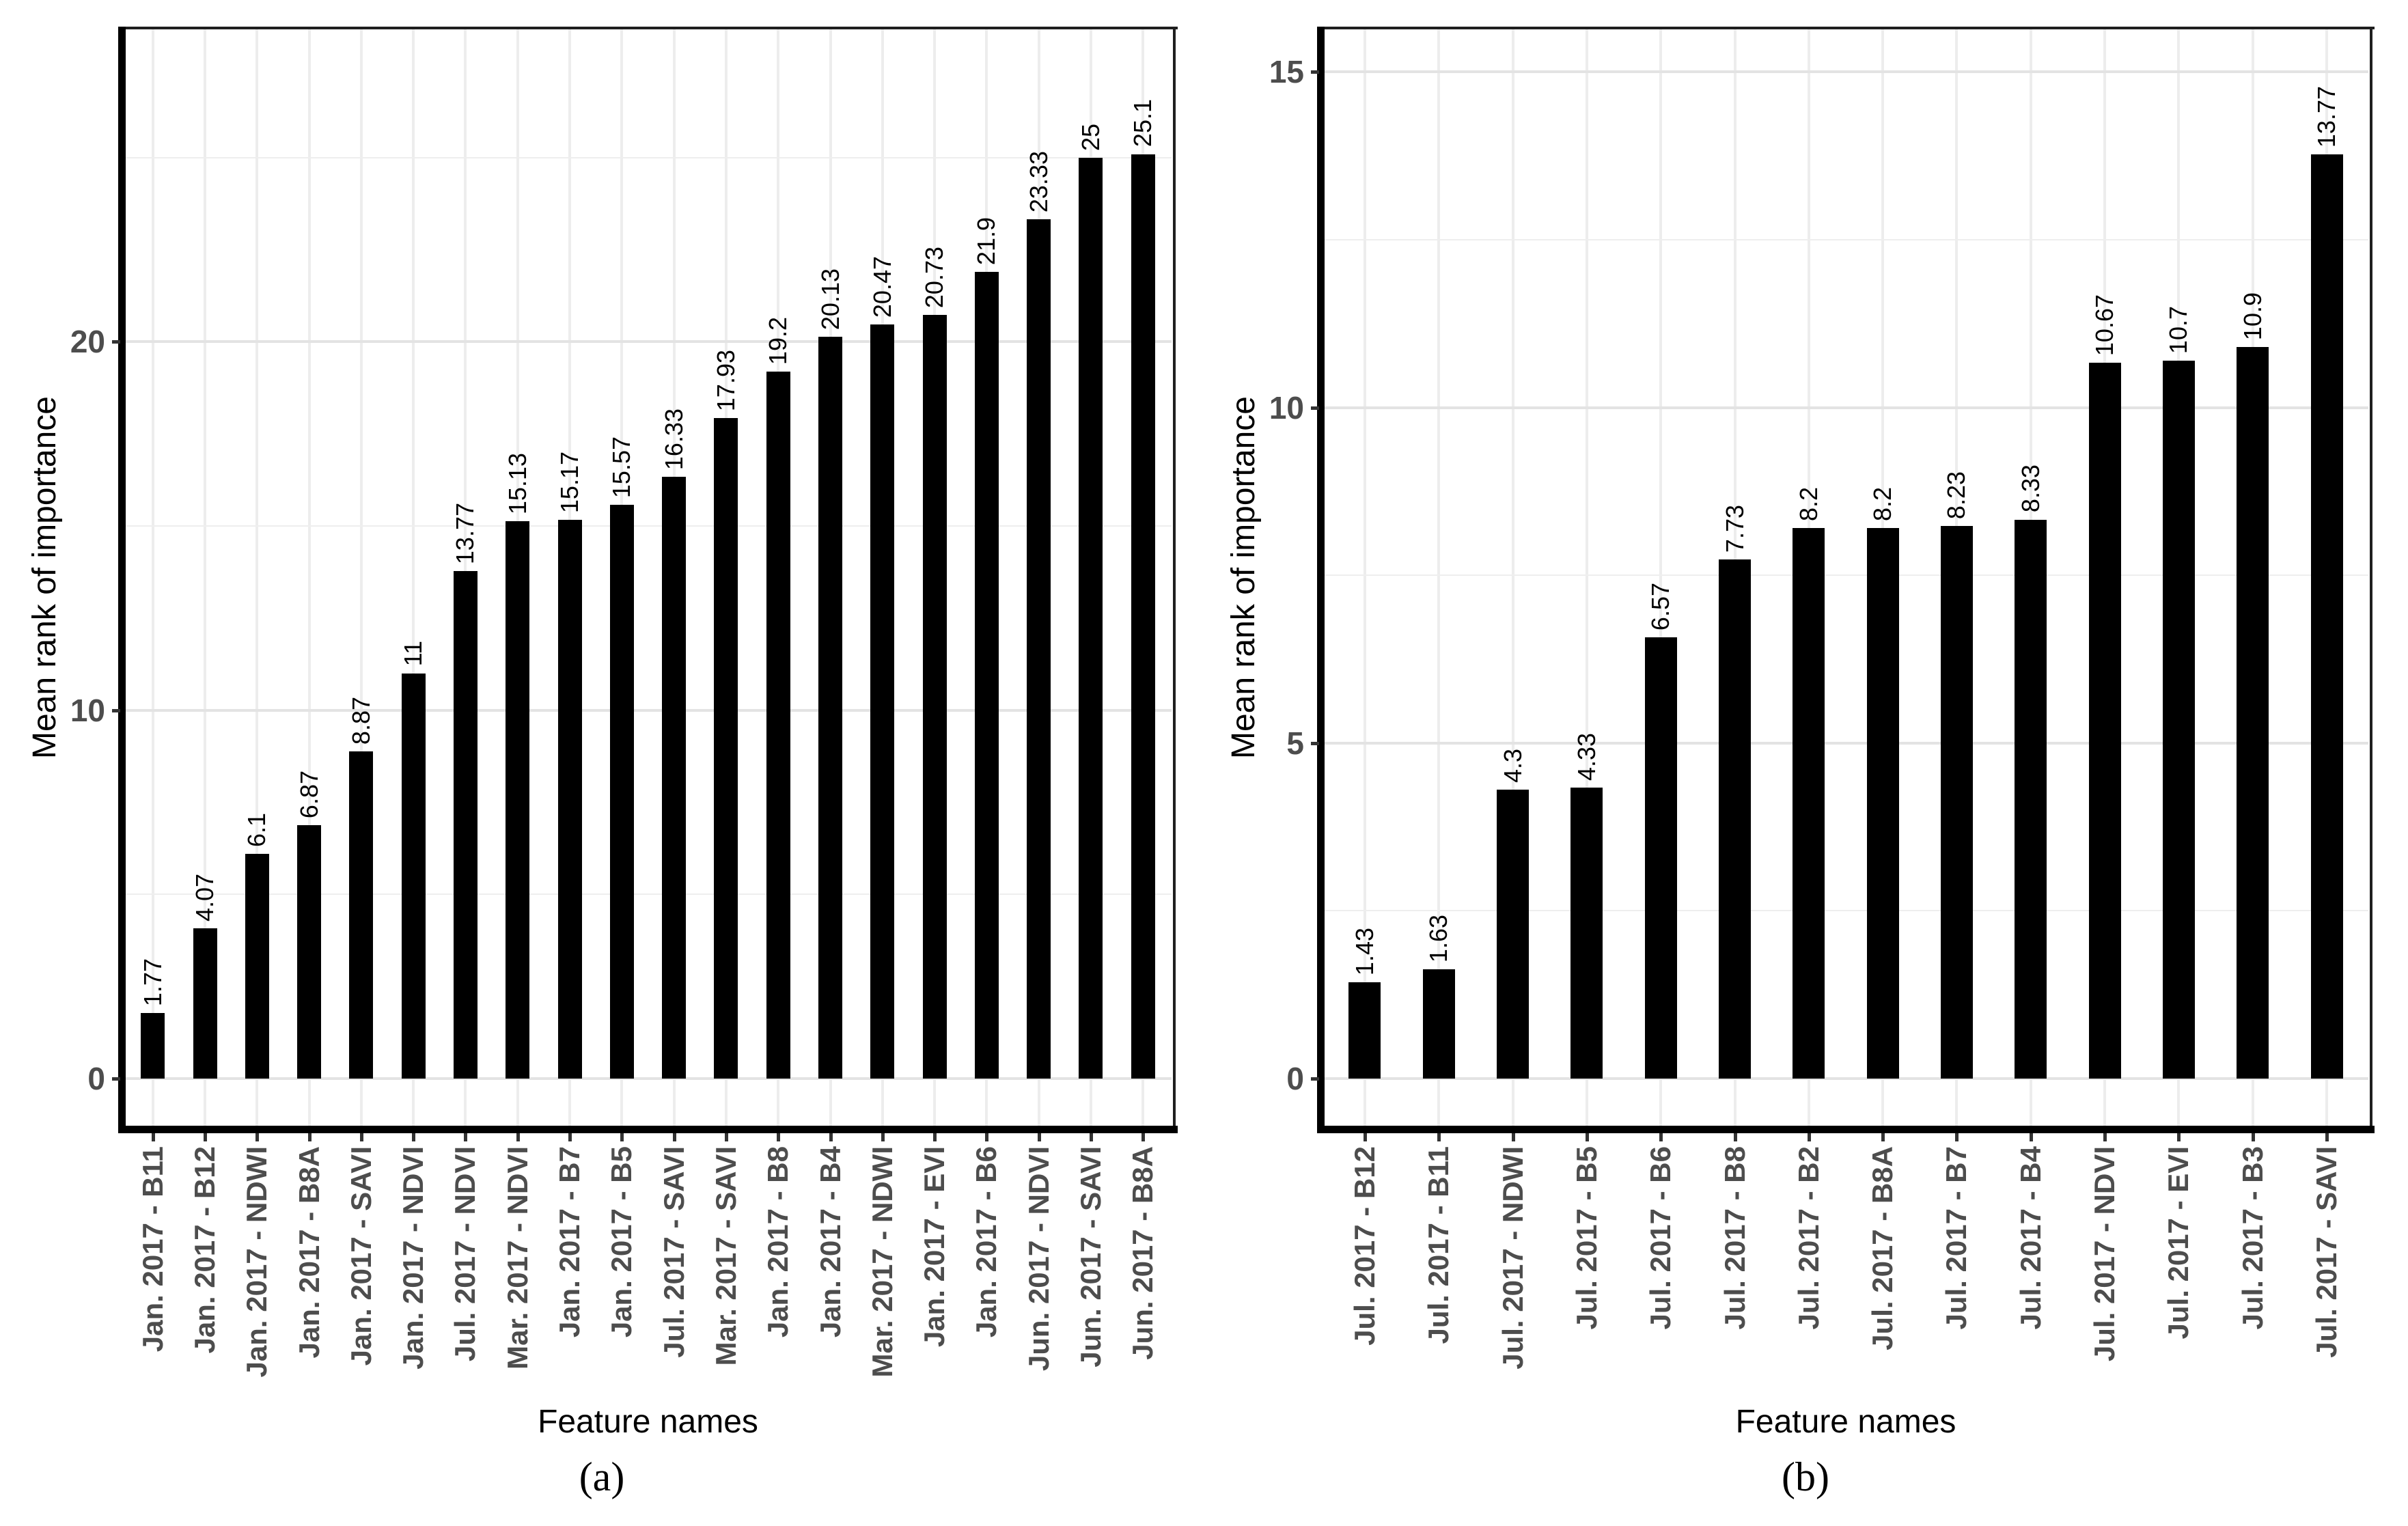 The image size is (2408, 1526). What do you see at coordinates (986, 1242) in the screenshot?
I see `x-tick-label: Jan. 2017 - B6` at bounding box center [986, 1242].